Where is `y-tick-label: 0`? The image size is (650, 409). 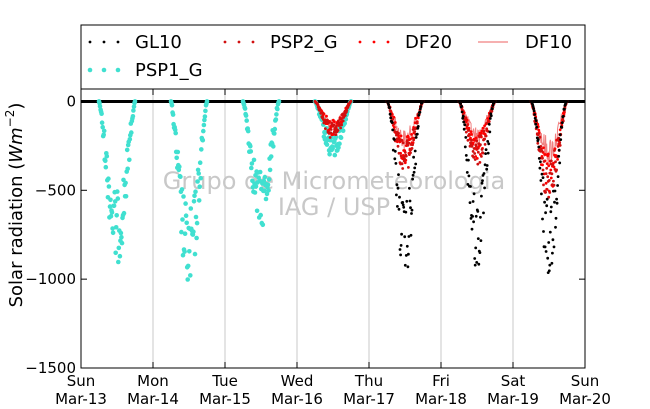 y-tick-label: 0 is located at coordinates (71, 101).